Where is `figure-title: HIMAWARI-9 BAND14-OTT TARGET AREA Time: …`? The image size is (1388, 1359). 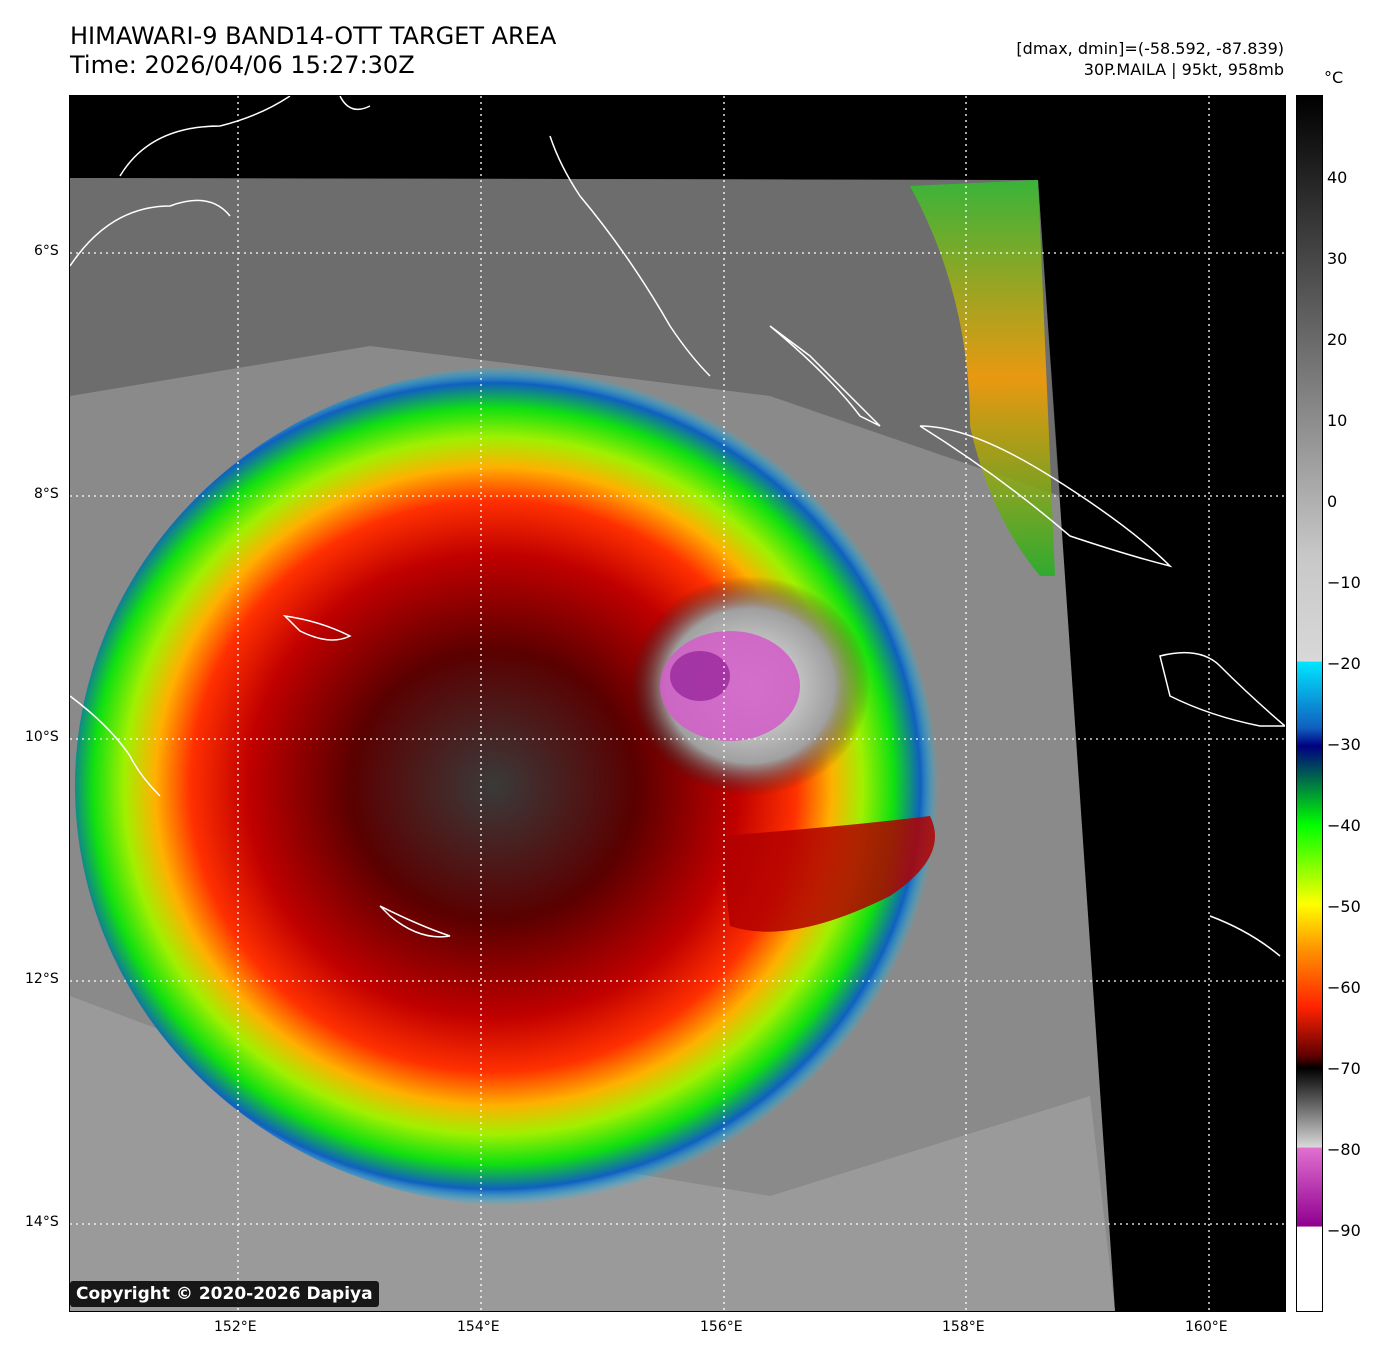 figure-title: HIMAWARI-9 BAND14-OTT TARGET AREA Time: … is located at coordinates (313, 51).